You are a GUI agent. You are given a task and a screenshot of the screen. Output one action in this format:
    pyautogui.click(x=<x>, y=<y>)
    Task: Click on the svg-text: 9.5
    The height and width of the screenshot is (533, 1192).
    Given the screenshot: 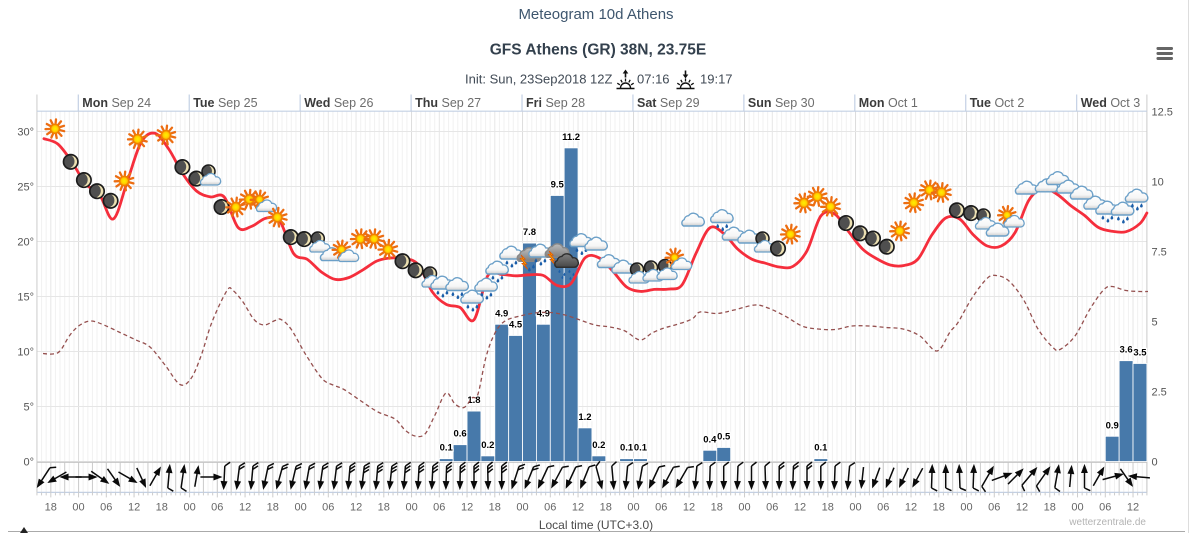 What is the action you would take?
    pyautogui.click(x=558, y=185)
    